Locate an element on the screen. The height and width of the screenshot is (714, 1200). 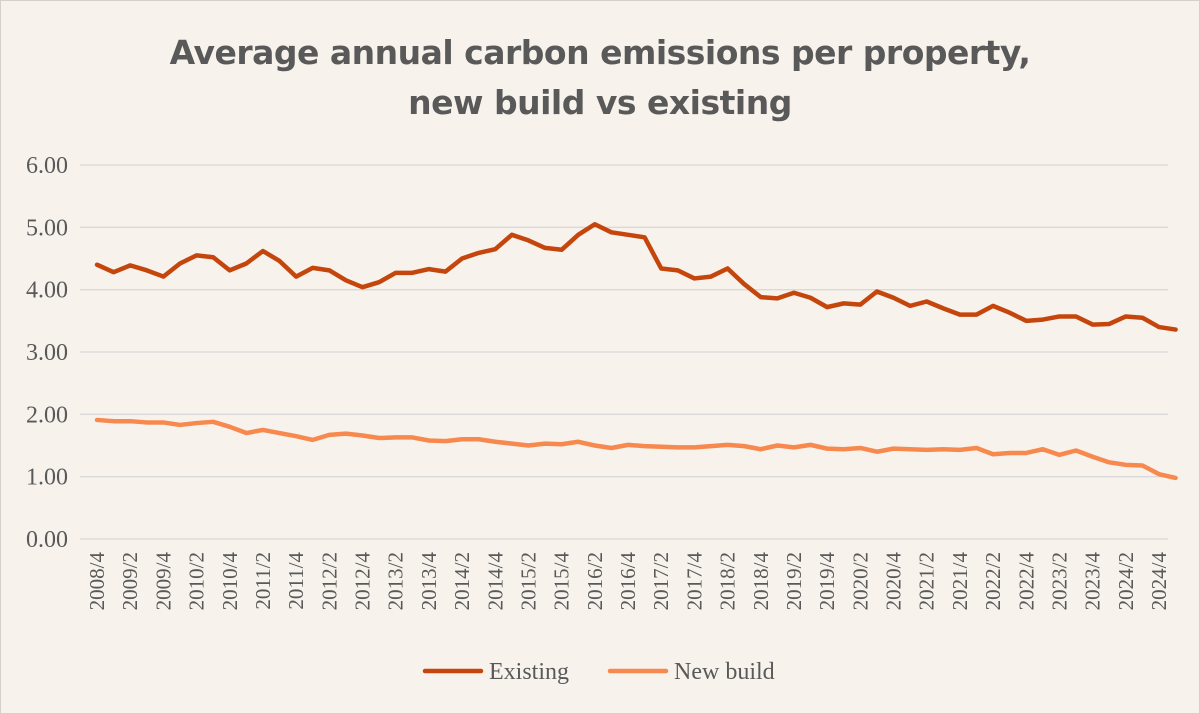
x-tick-label: 2018/2 is located at coordinates (728, 581).